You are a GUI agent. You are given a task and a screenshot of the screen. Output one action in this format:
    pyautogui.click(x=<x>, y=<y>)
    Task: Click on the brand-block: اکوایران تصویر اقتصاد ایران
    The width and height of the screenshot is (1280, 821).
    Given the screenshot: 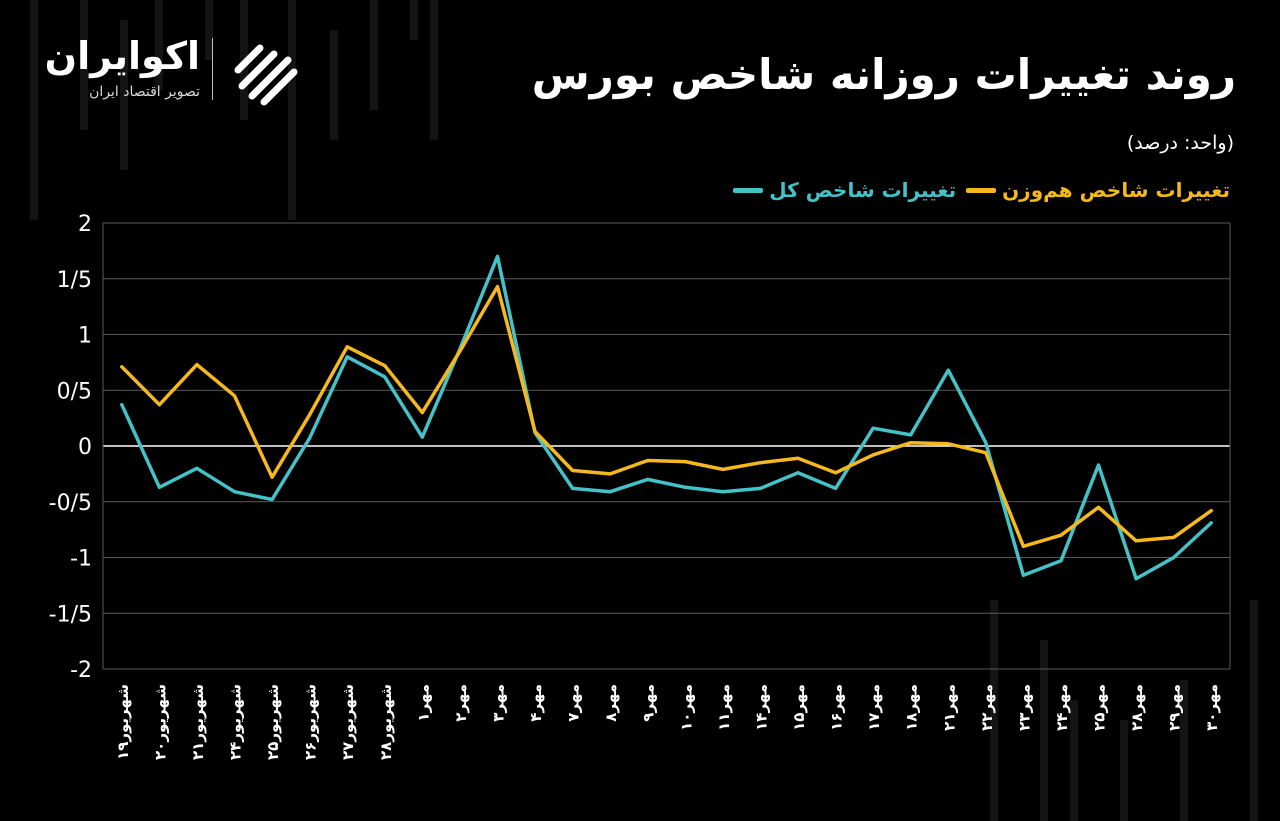 What is the action you would take?
    pyautogui.click(x=179, y=70)
    